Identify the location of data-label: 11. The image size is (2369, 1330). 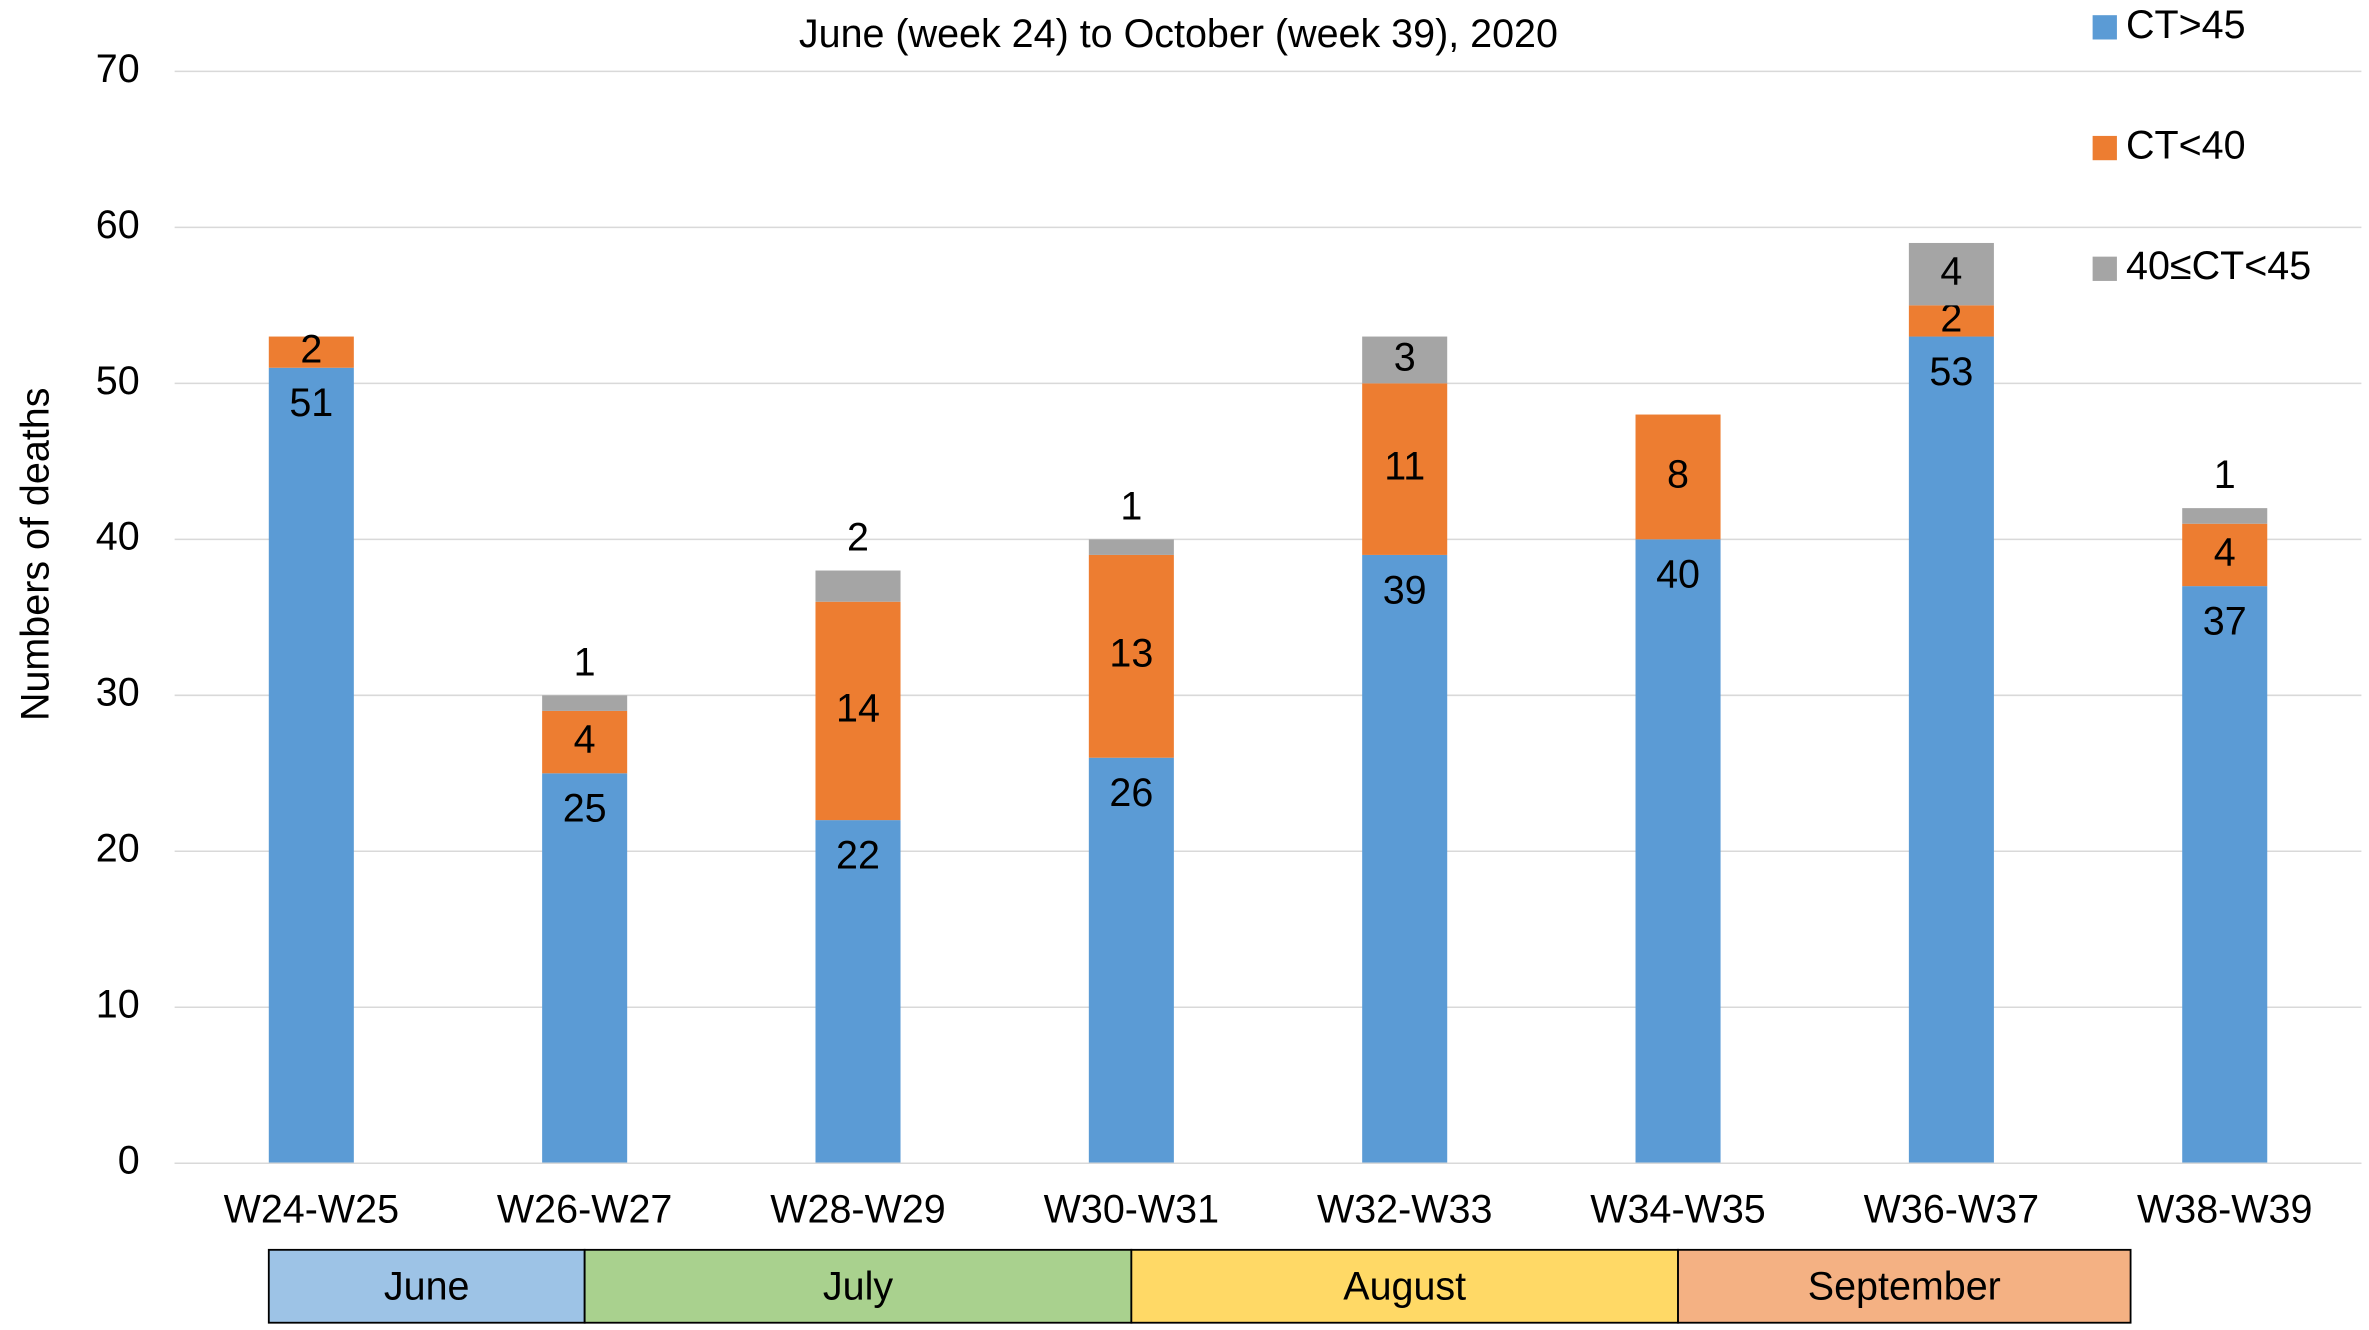
(1404, 467).